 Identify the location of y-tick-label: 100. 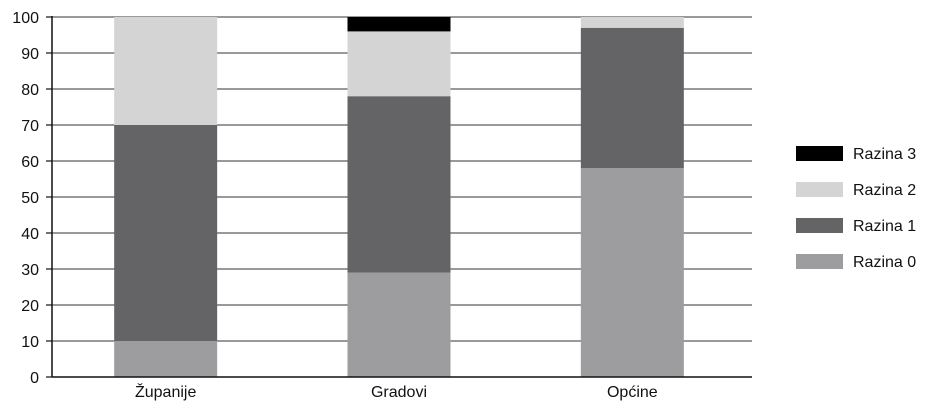
(25, 18).